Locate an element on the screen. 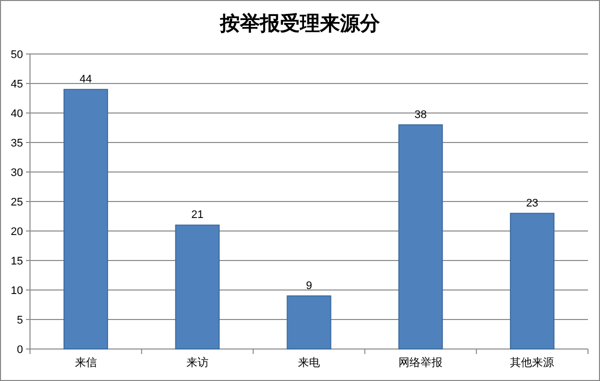  data-label: 23 is located at coordinates (532, 203).